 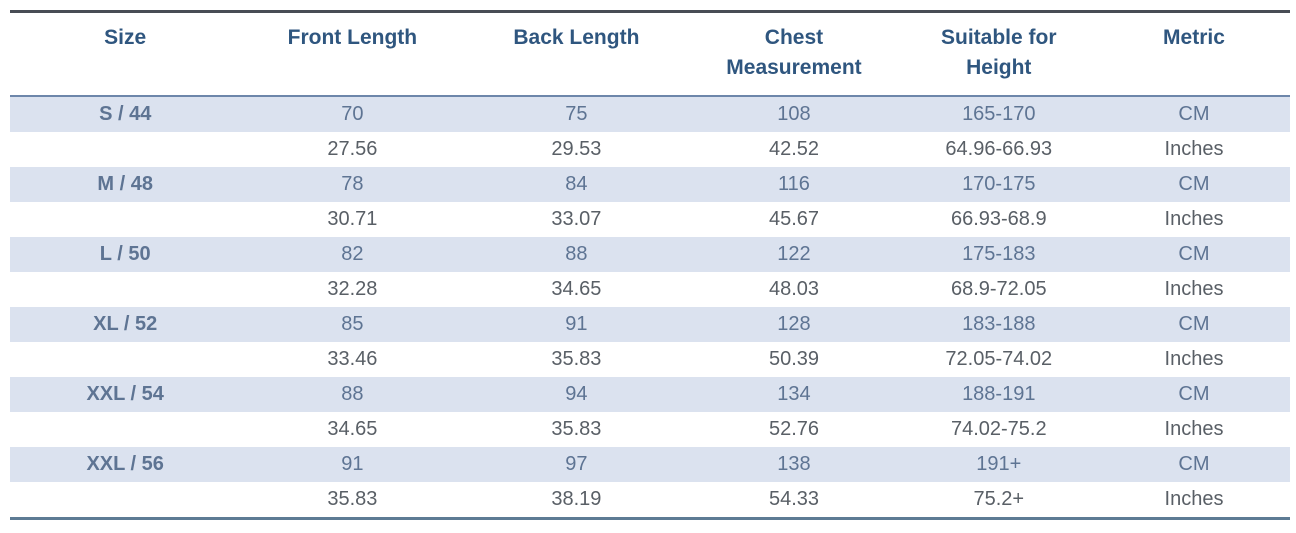 I want to click on column-header-label: Suitable for Height, so click(x=999, y=52).